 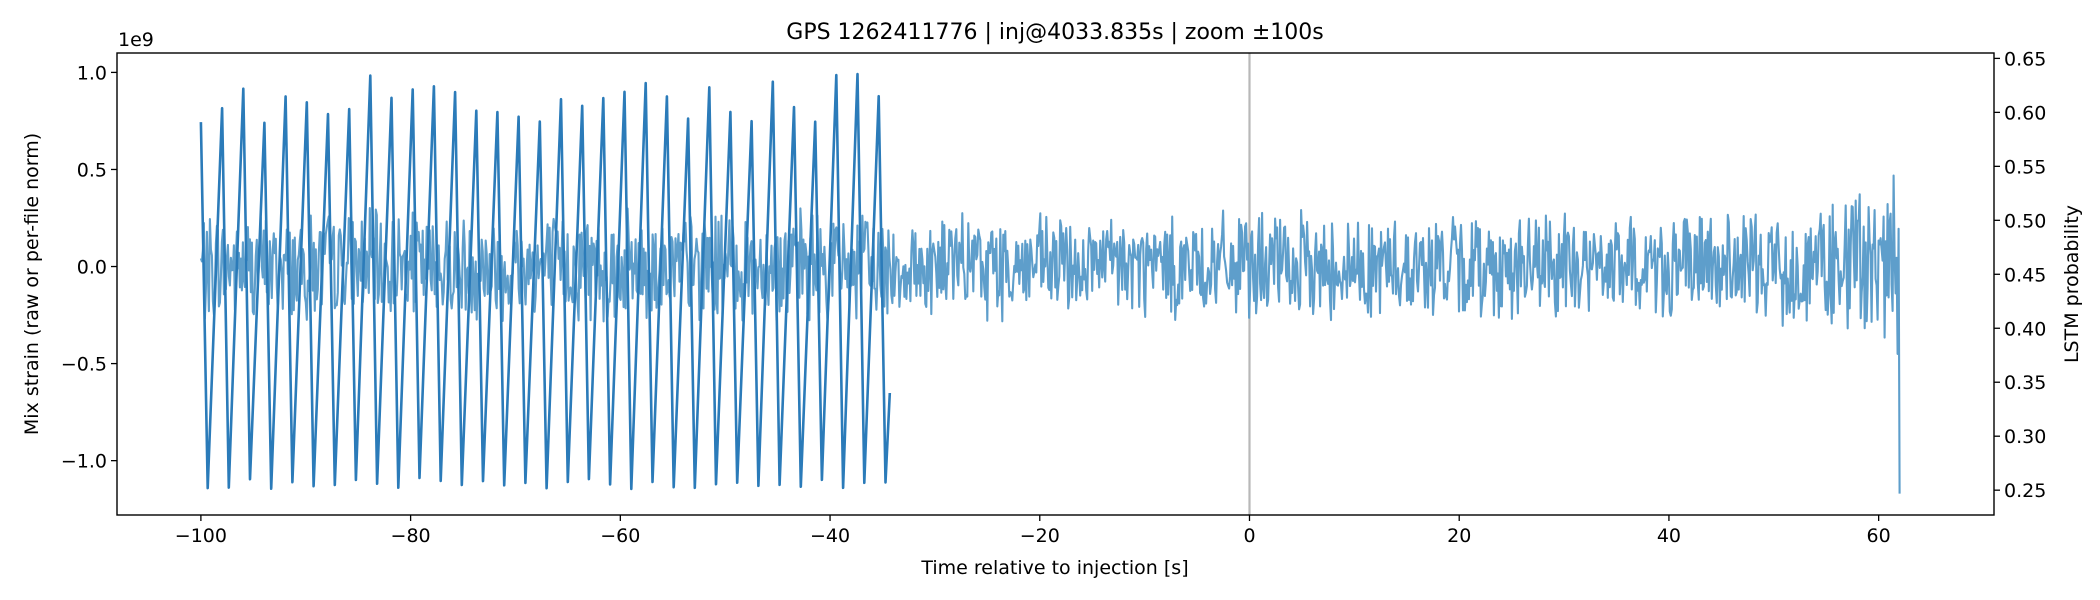 I want to click on y-axis-label: Mix strain (raw or per-file norm), so click(x=32, y=284).